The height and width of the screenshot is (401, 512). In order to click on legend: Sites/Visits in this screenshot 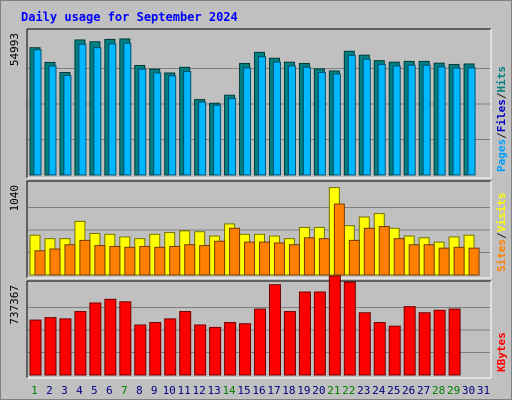, I will do `click(501, 233)`.